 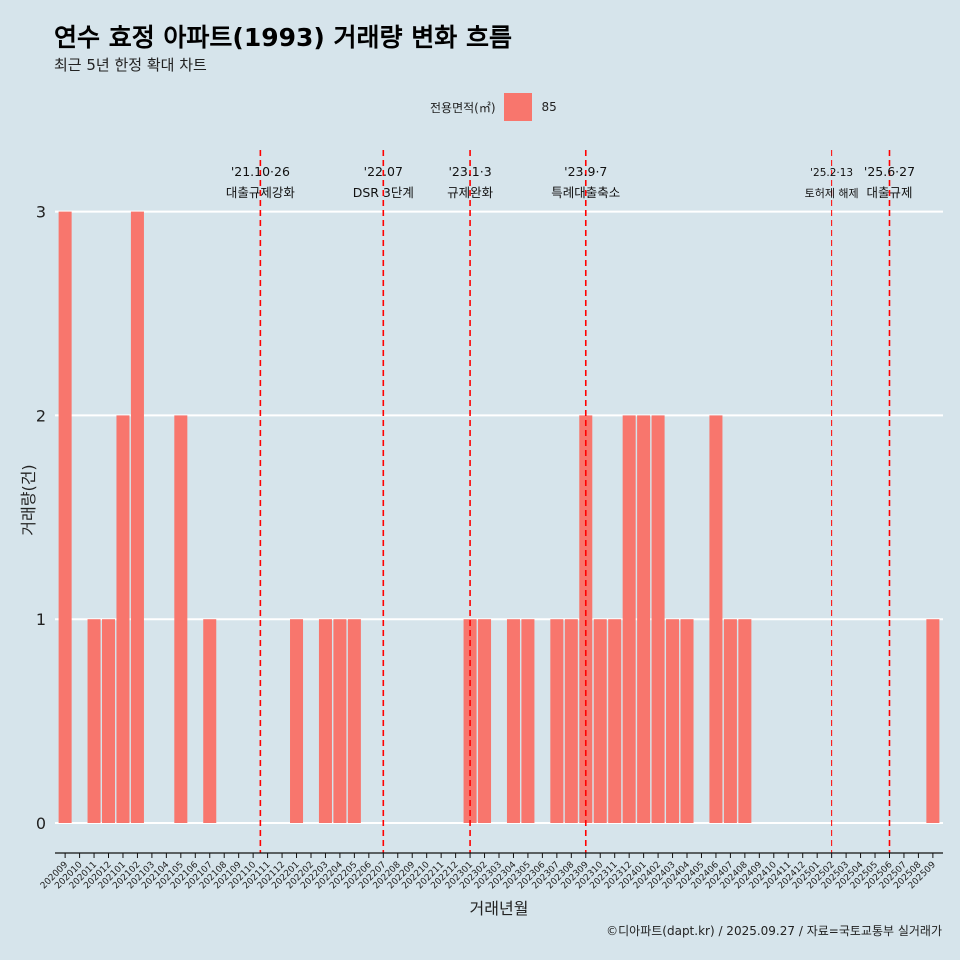 What do you see at coordinates (832, 193) in the screenshot?
I see `annotation-label-4: 토허제 해제` at bounding box center [832, 193].